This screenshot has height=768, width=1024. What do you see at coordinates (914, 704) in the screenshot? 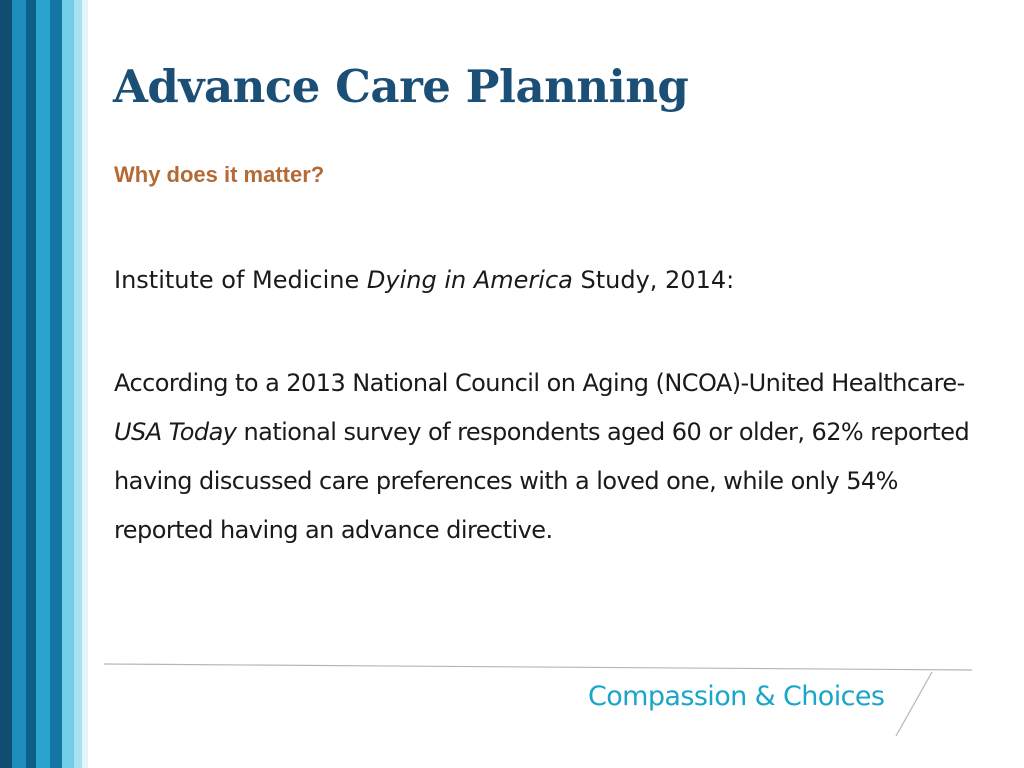
I see `footer-slash-line` at bounding box center [914, 704].